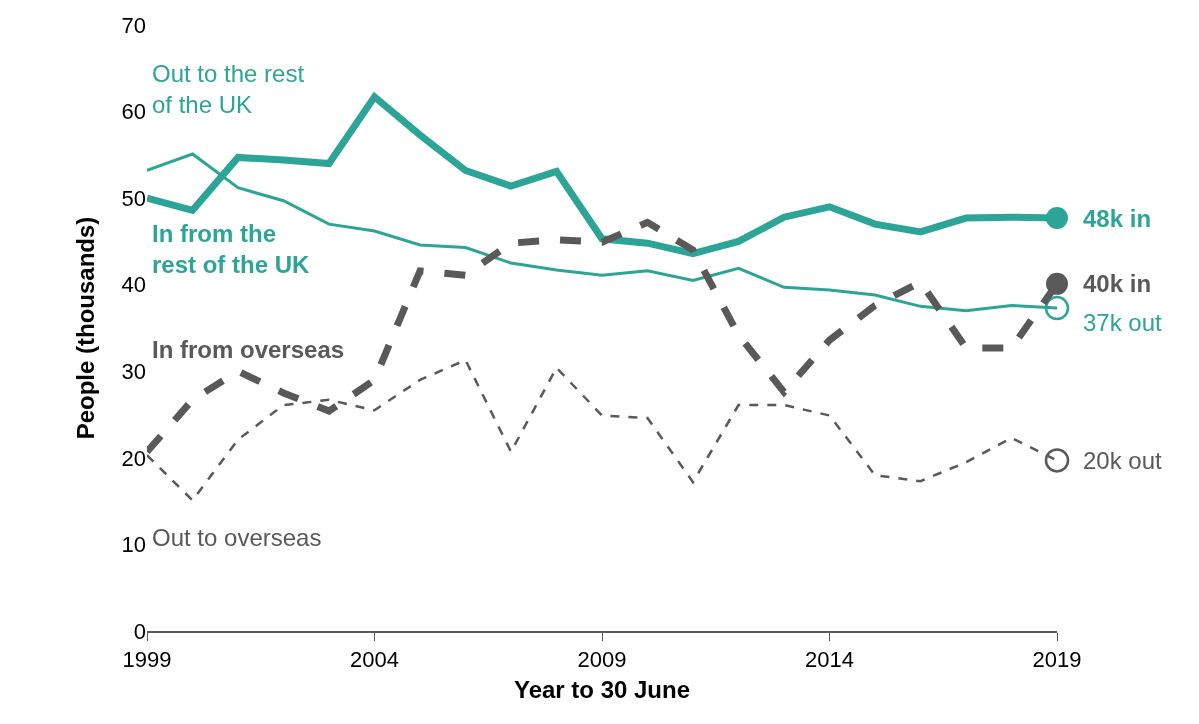  I want to click on text: 40k in, so click(1117, 283).